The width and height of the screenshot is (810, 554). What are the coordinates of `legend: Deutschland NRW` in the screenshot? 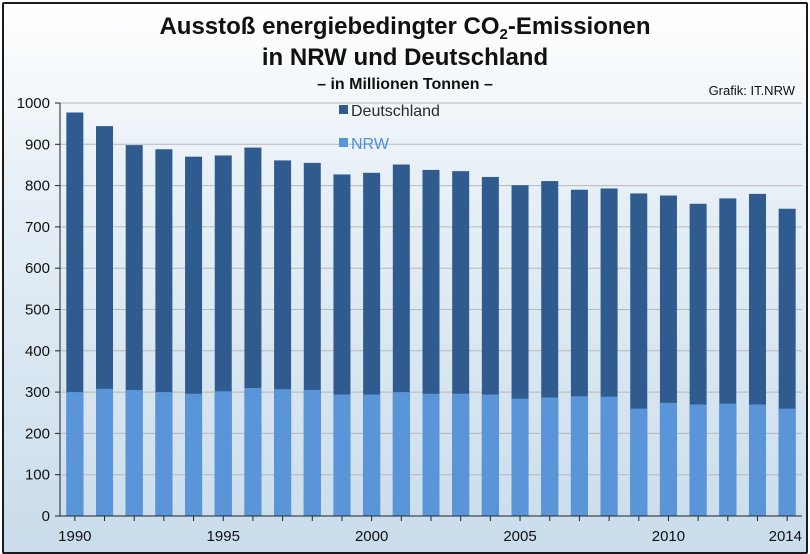 It's located at (389, 128).